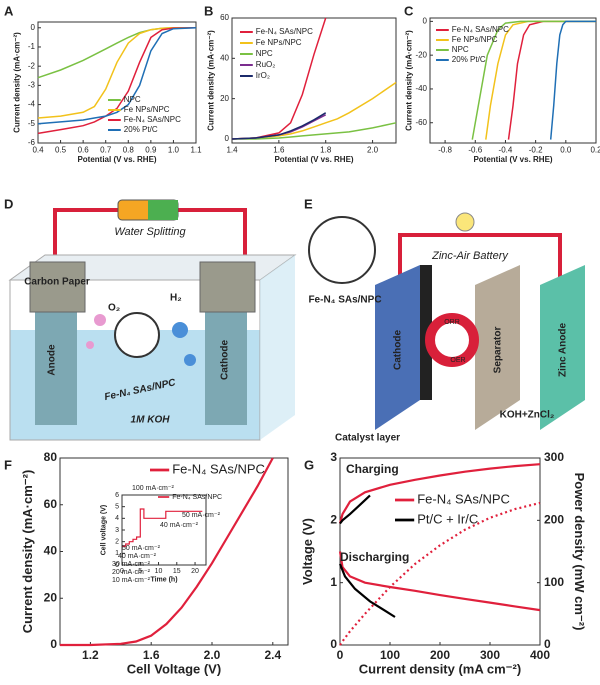  I want to click on zinc-anode, so click(562, 347).